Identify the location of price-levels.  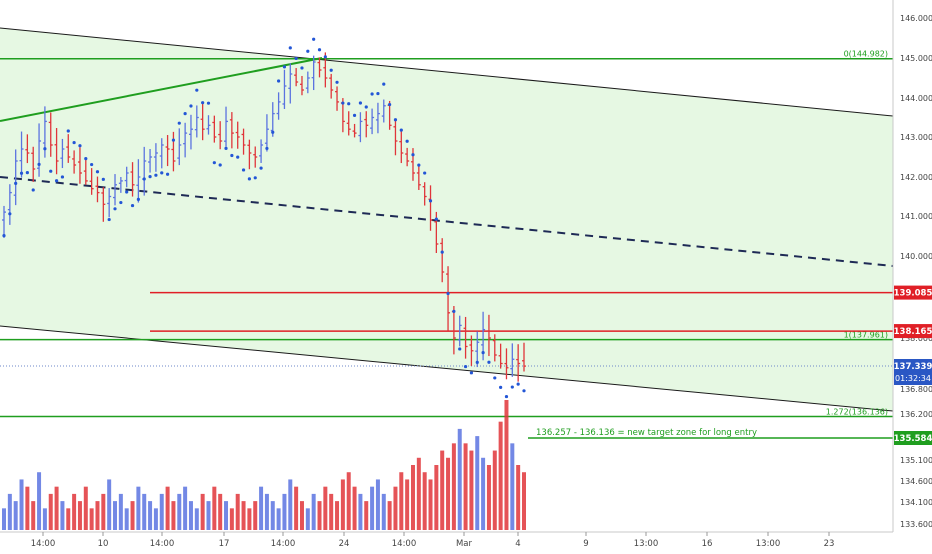
(521, 311).